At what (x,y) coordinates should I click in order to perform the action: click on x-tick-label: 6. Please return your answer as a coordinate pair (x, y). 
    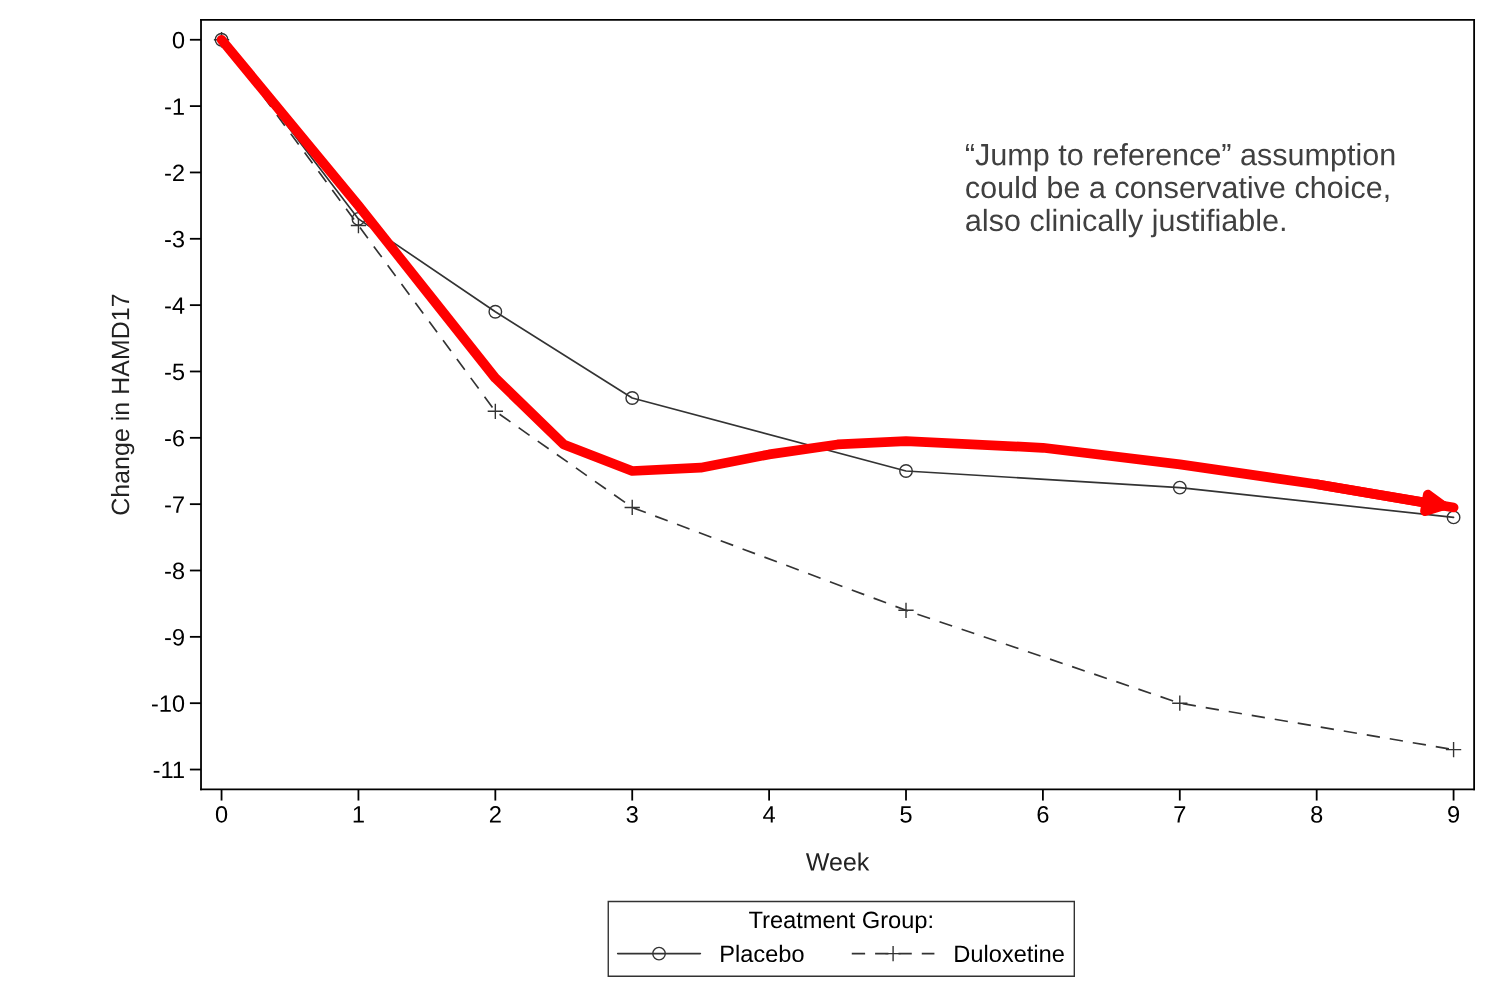
    Looking at the image, I should click on (1043, 814).